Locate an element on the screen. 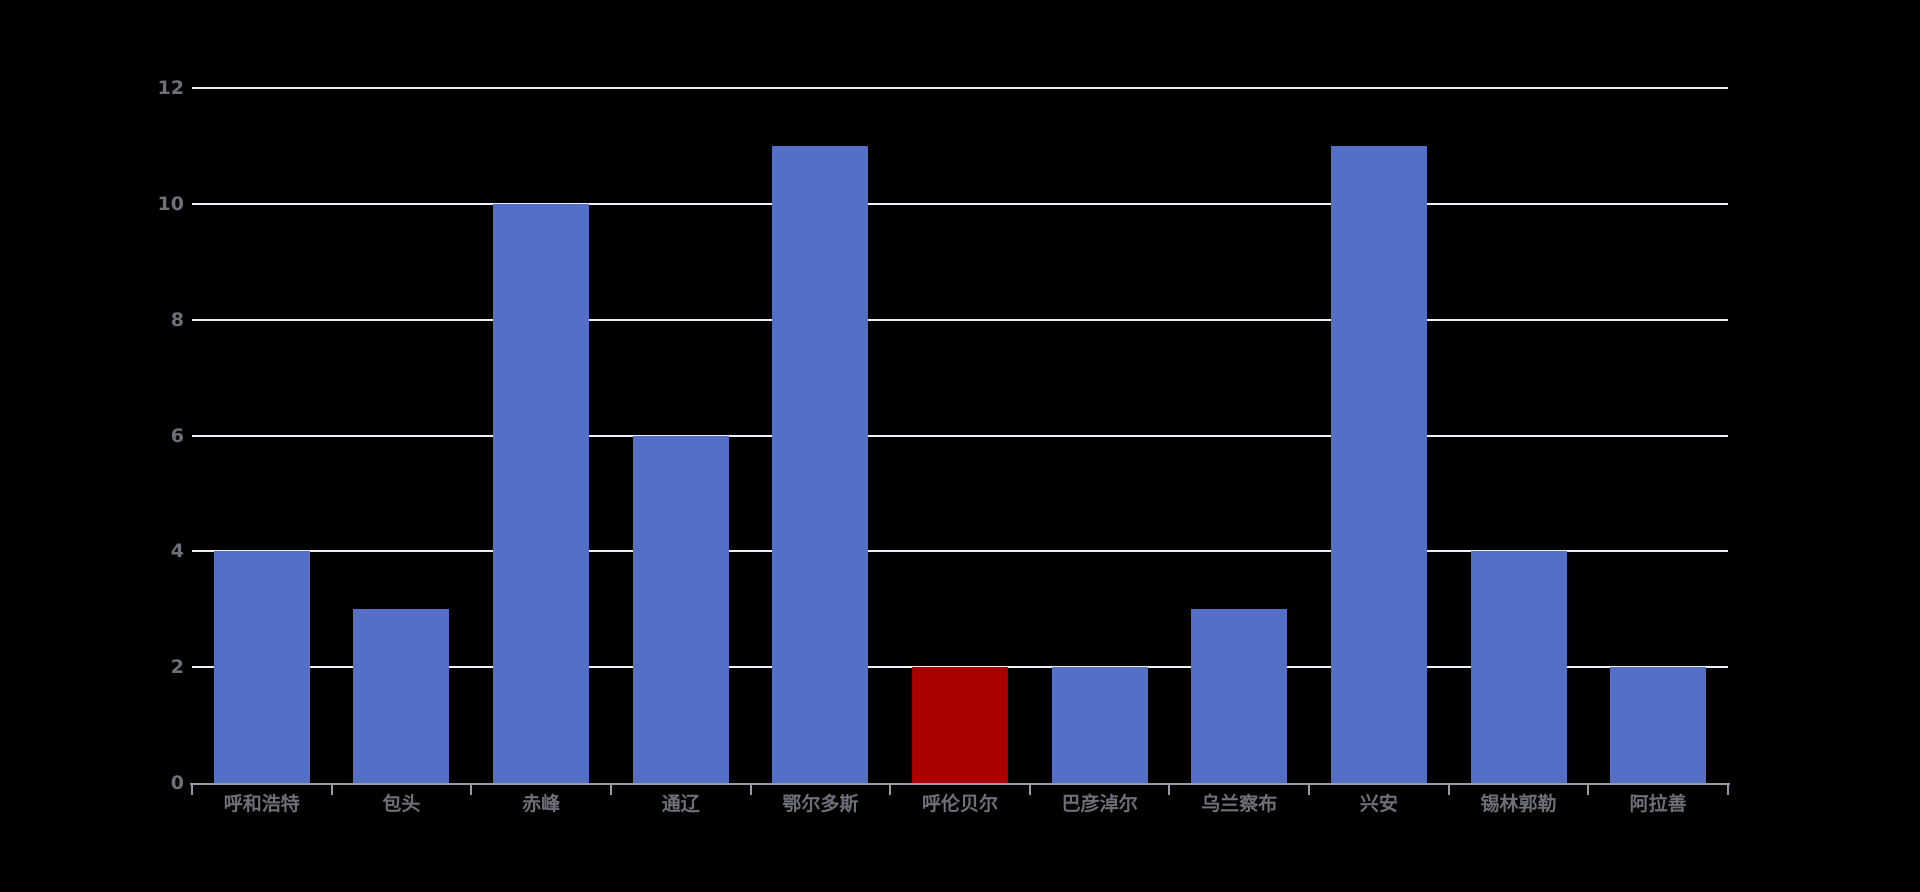 The width and height of the screenshot is (1920, 892). x-category-label-兴安: 兴安 is located at coordinates (1378, 804).